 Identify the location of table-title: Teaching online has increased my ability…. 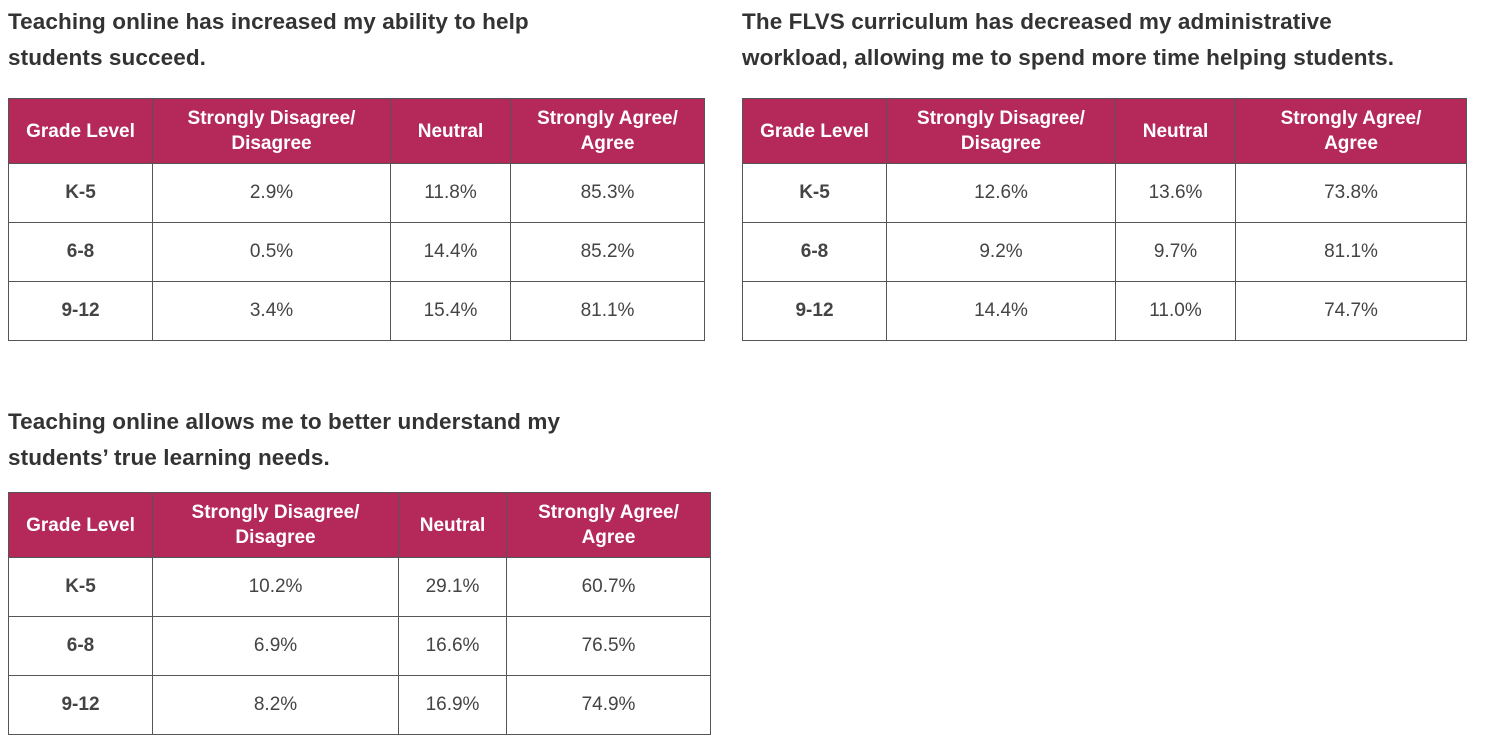
(356, 40).